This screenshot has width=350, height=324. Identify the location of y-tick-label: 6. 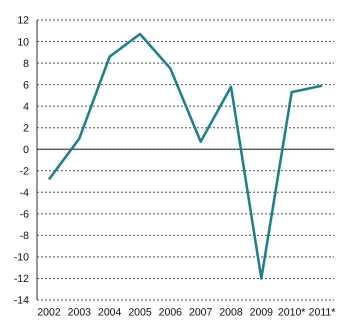
(26, 85).